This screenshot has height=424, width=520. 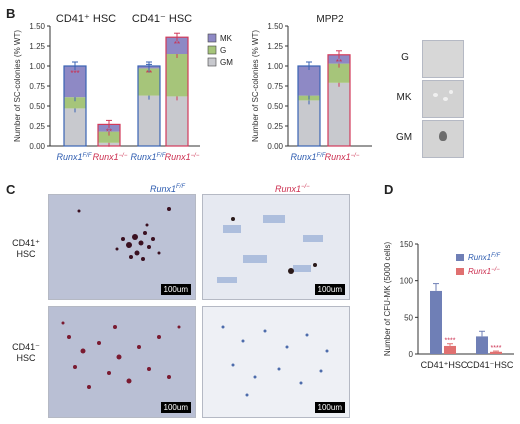 I want to click on b-right-x-label-ff: Runx1F/F, so click(x=307, y=157).